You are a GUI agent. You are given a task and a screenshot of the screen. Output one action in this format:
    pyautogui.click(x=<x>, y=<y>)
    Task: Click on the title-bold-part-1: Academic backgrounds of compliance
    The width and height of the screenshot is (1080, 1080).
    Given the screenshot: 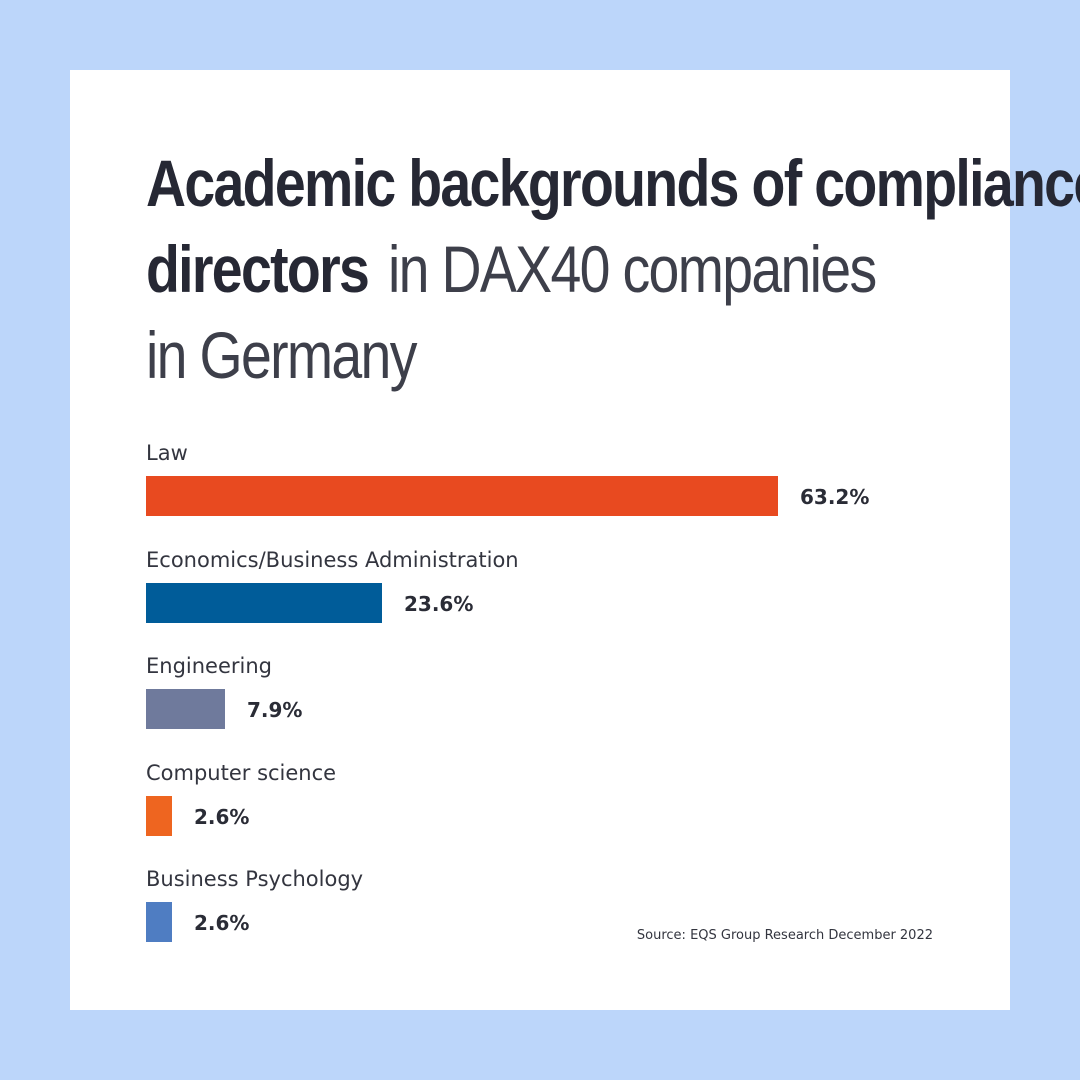 What is the action you would take?
    pyautogui.click(x=613, y=183)
    